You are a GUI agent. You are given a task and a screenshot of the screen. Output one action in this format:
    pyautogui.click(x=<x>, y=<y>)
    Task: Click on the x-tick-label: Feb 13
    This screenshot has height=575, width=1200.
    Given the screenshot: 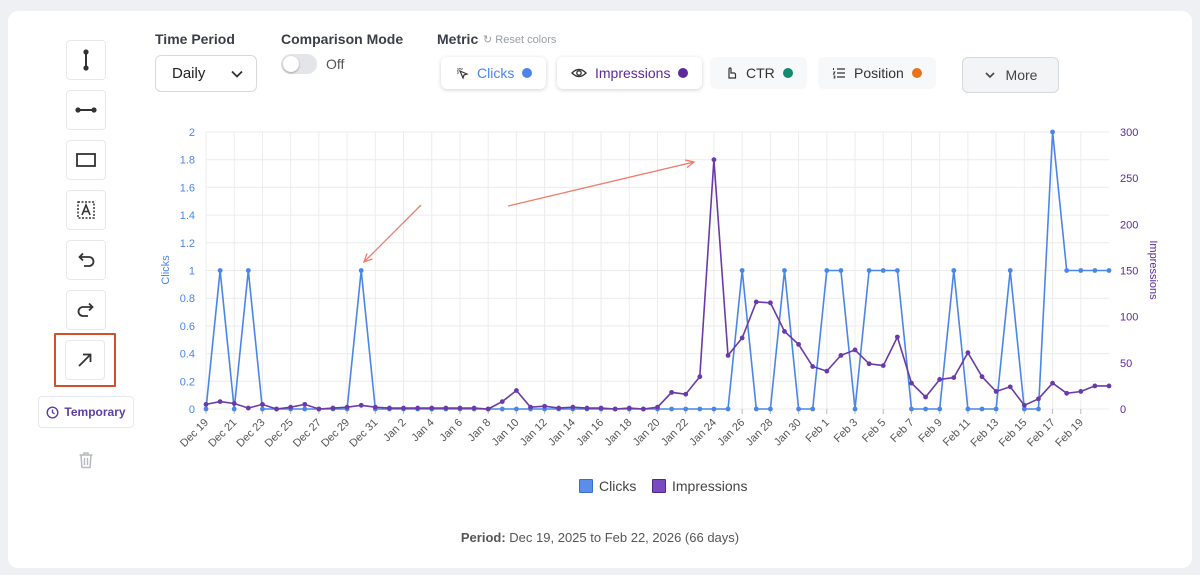 What is the action you would take?
    pyautogui.click(x=985, y=433)
    